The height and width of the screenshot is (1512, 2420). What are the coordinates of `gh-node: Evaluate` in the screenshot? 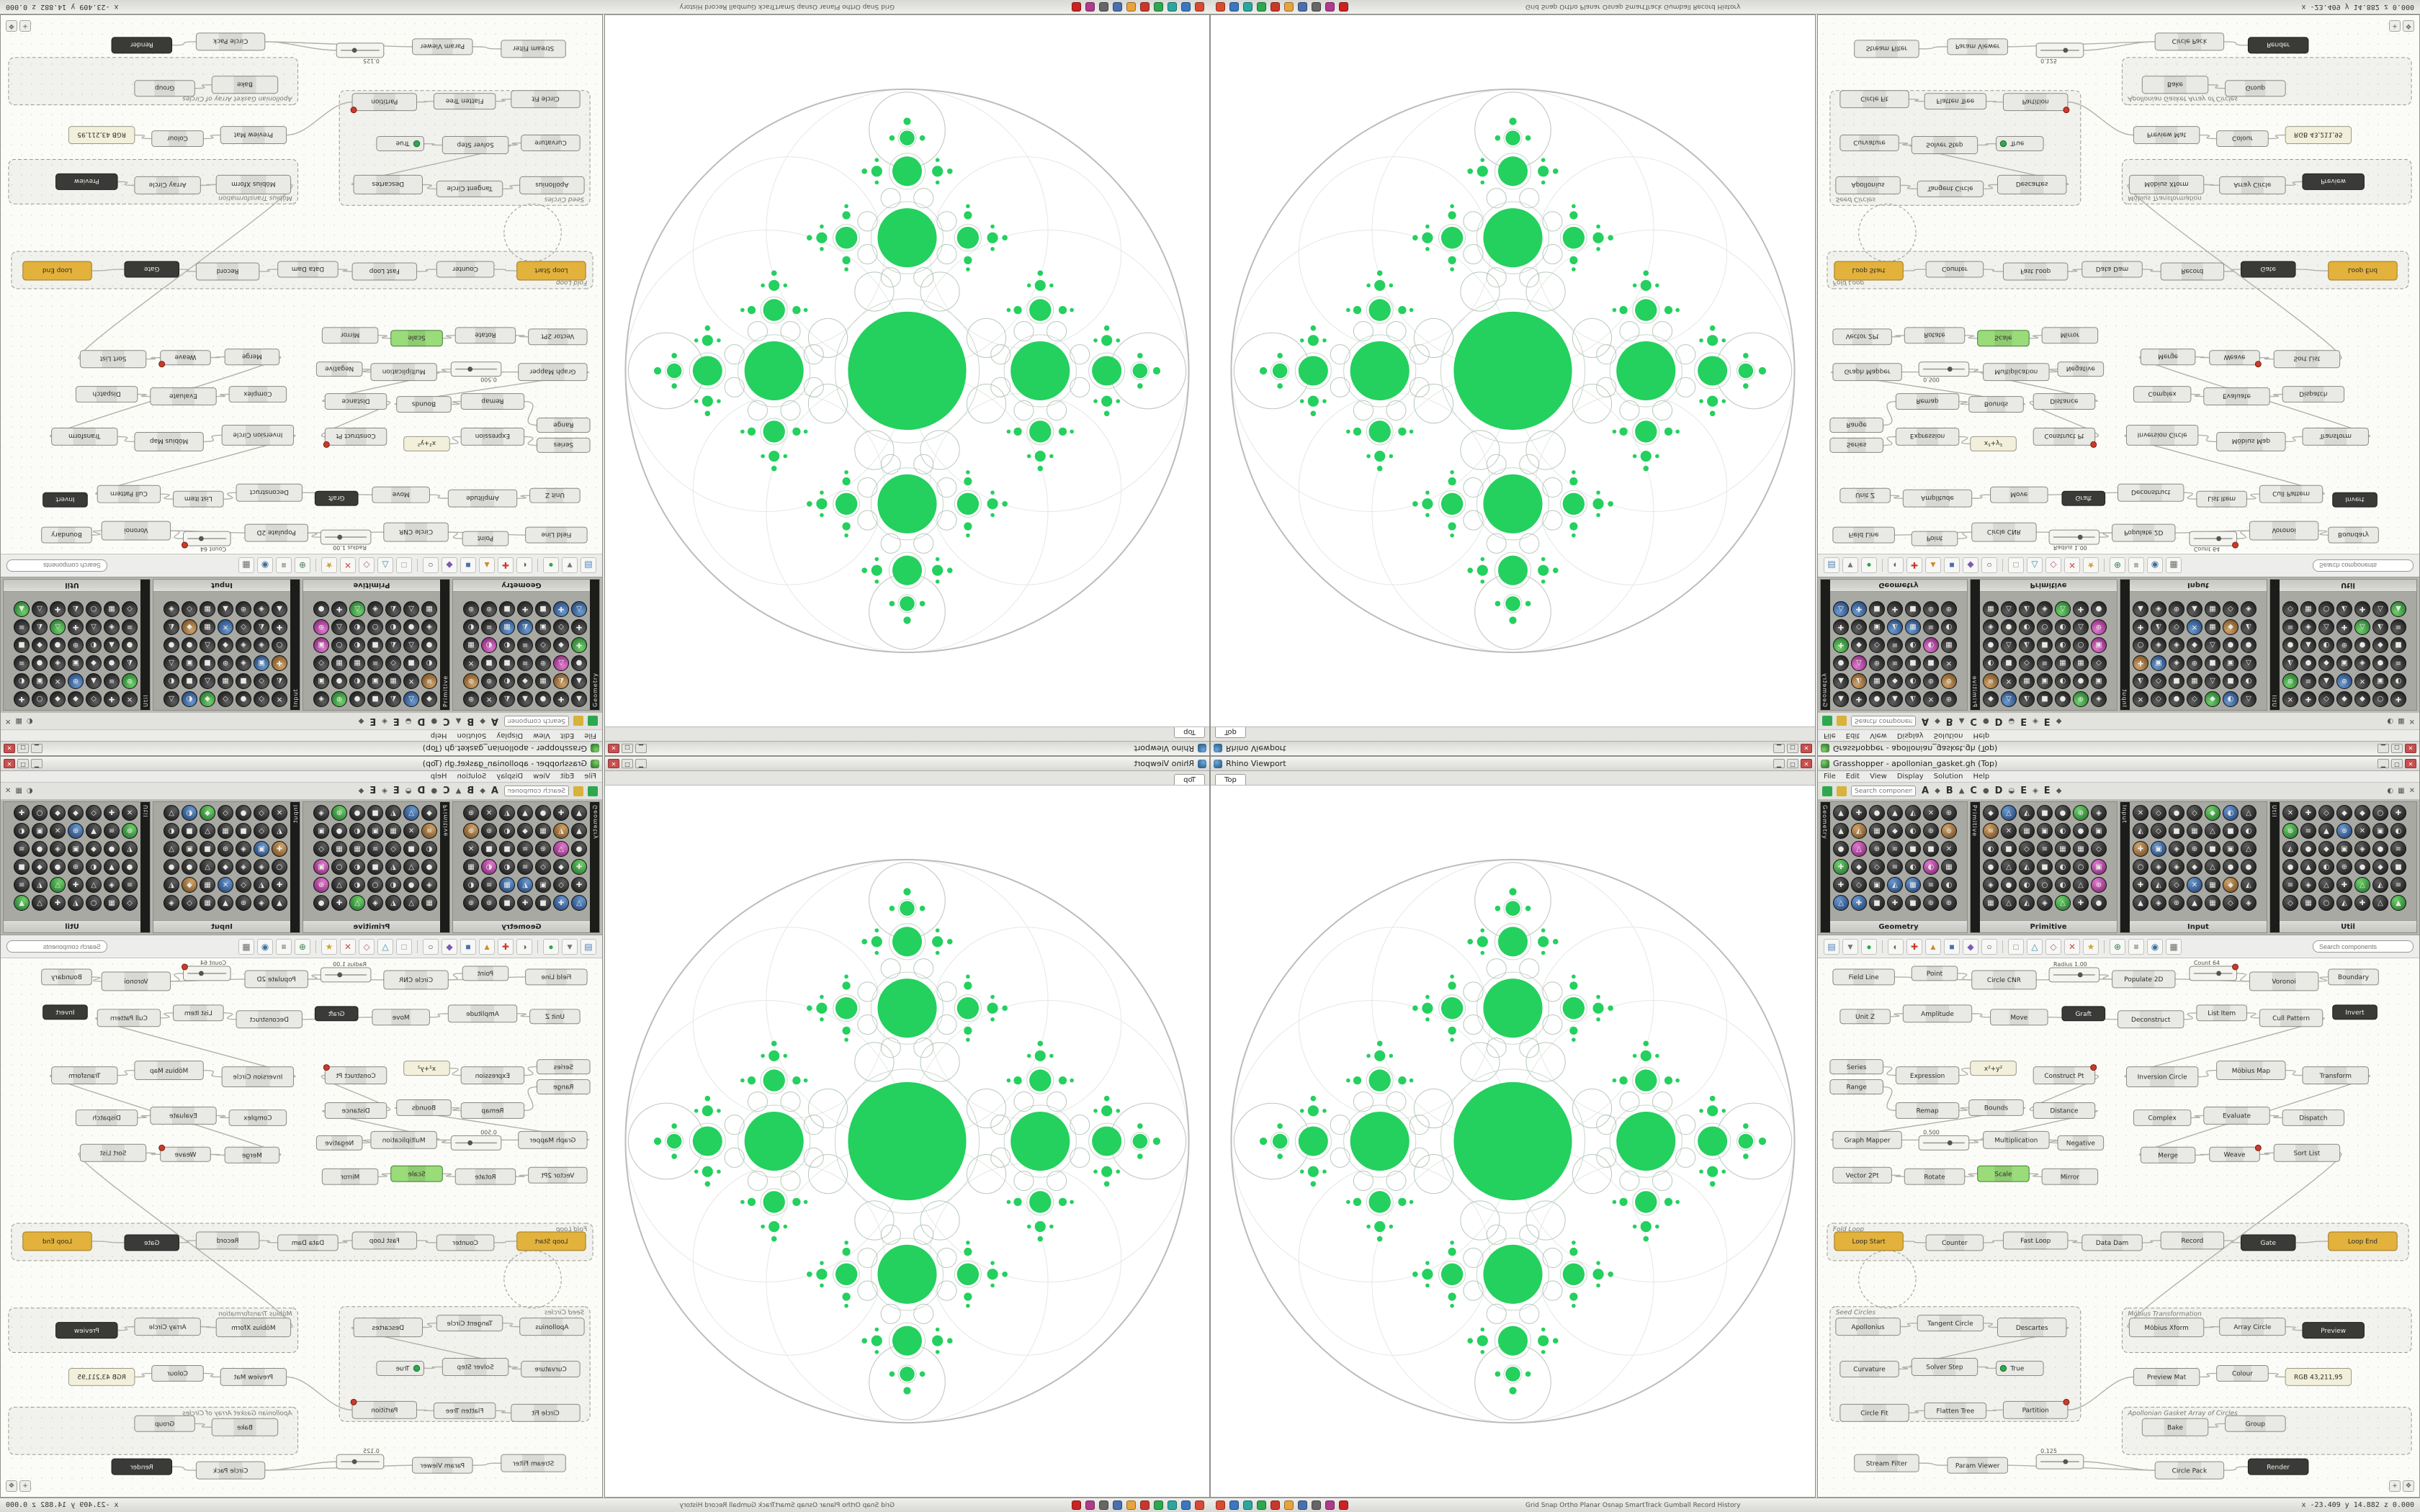 It's located at (183, 396).